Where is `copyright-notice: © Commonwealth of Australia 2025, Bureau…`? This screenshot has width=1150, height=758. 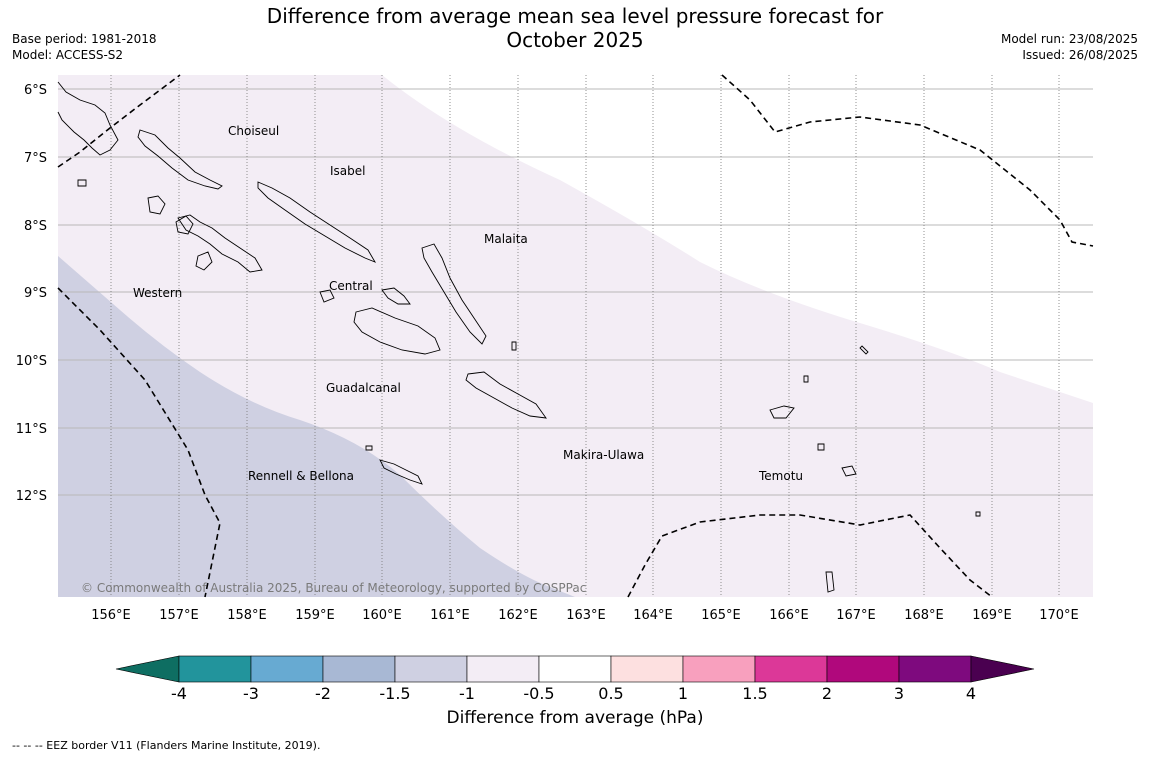
copyright-notice: © Commonwealth of Australia 2025, Bureau… is located at coordinates (333, 588).